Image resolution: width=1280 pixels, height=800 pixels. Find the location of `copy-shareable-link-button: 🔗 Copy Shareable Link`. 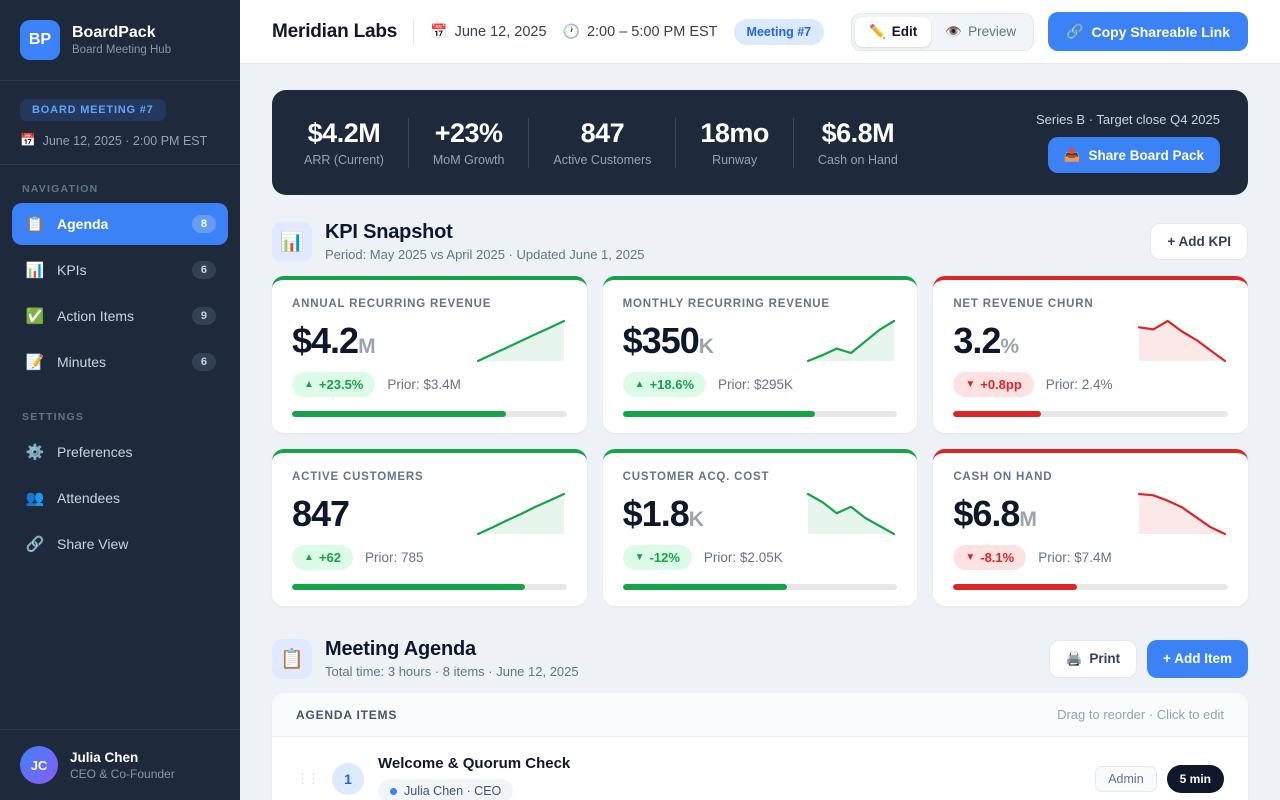

copy-shareable-link-button: 🔗 Copy Shareable Link is located at coordinates (1148, 31).